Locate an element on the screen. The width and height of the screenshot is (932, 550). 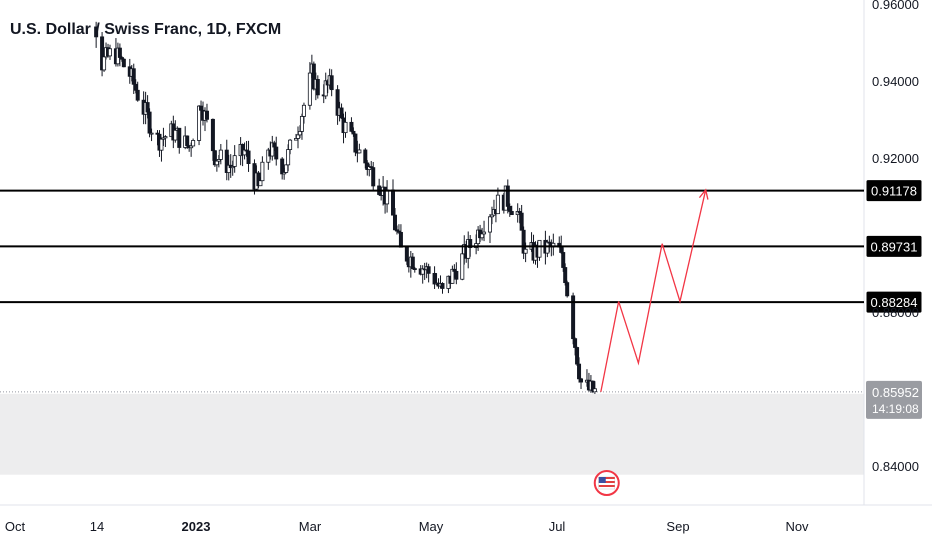
chart-title: U.S. Dollar / Swiss Franc, 1D, FXCM is located at coordinates (146, 29).